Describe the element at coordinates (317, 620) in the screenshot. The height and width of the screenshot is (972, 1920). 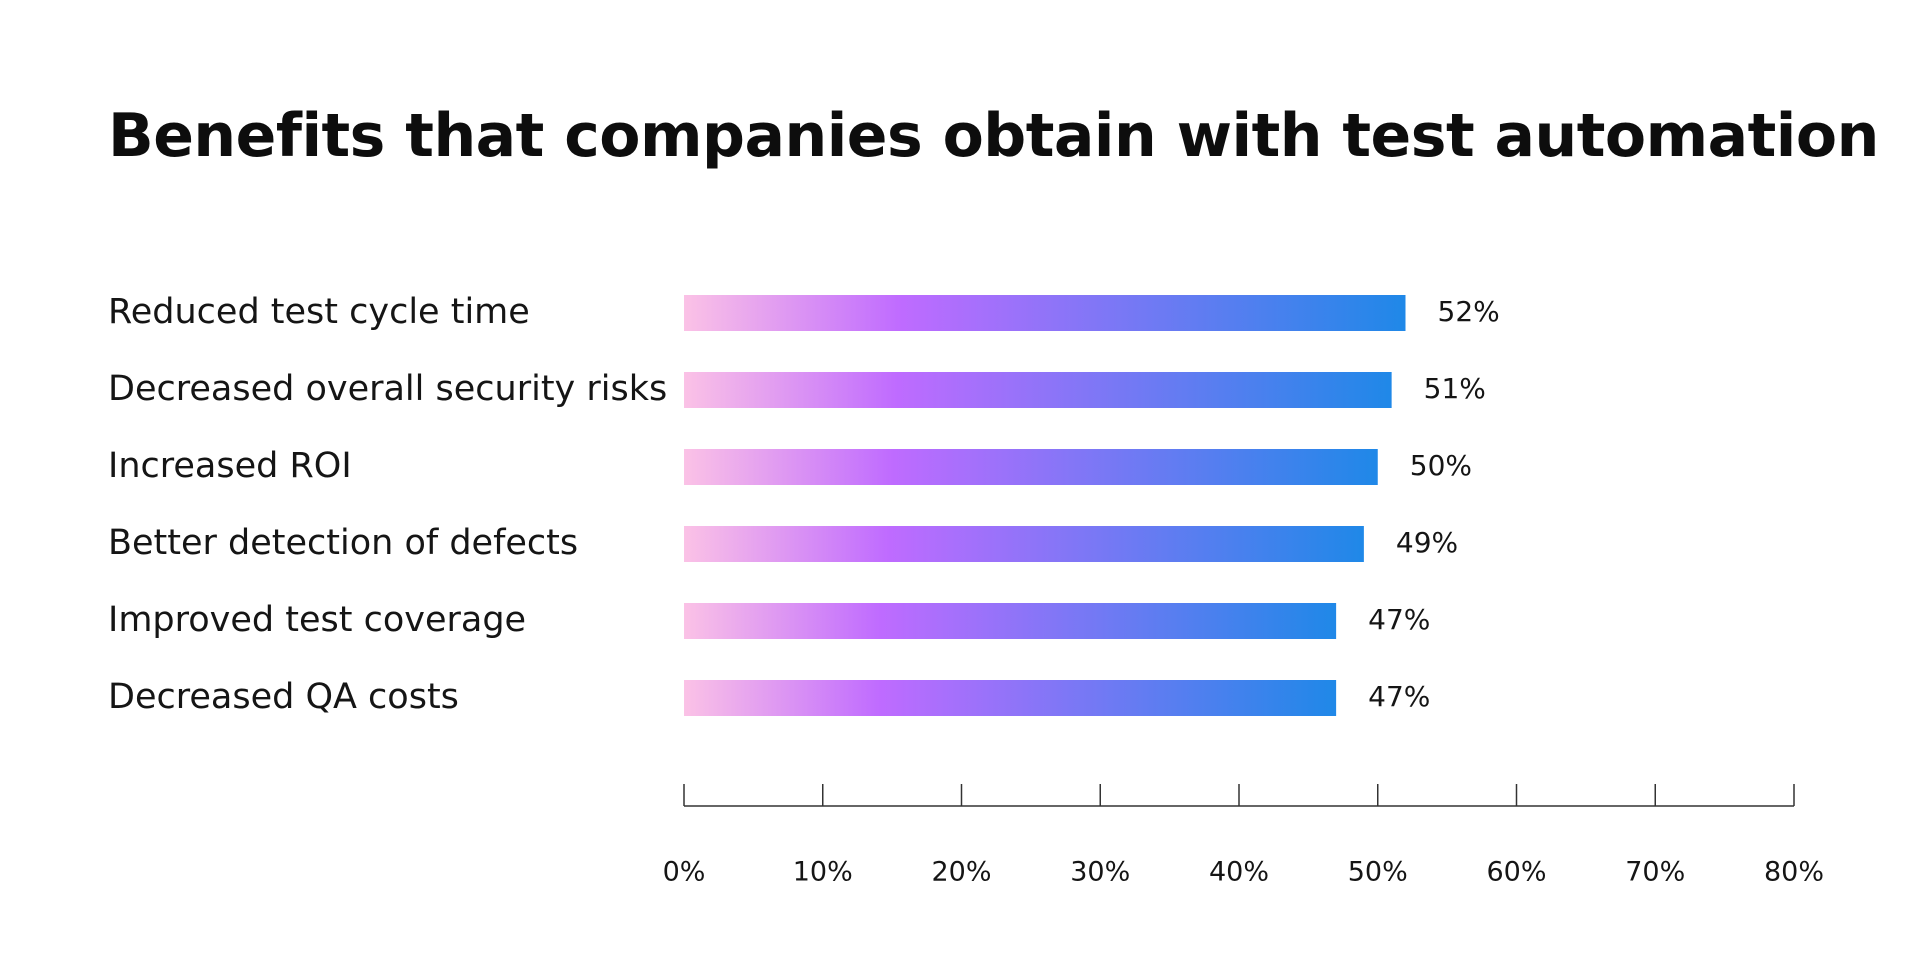
I see `category-label: Improved test coverage` at that location.